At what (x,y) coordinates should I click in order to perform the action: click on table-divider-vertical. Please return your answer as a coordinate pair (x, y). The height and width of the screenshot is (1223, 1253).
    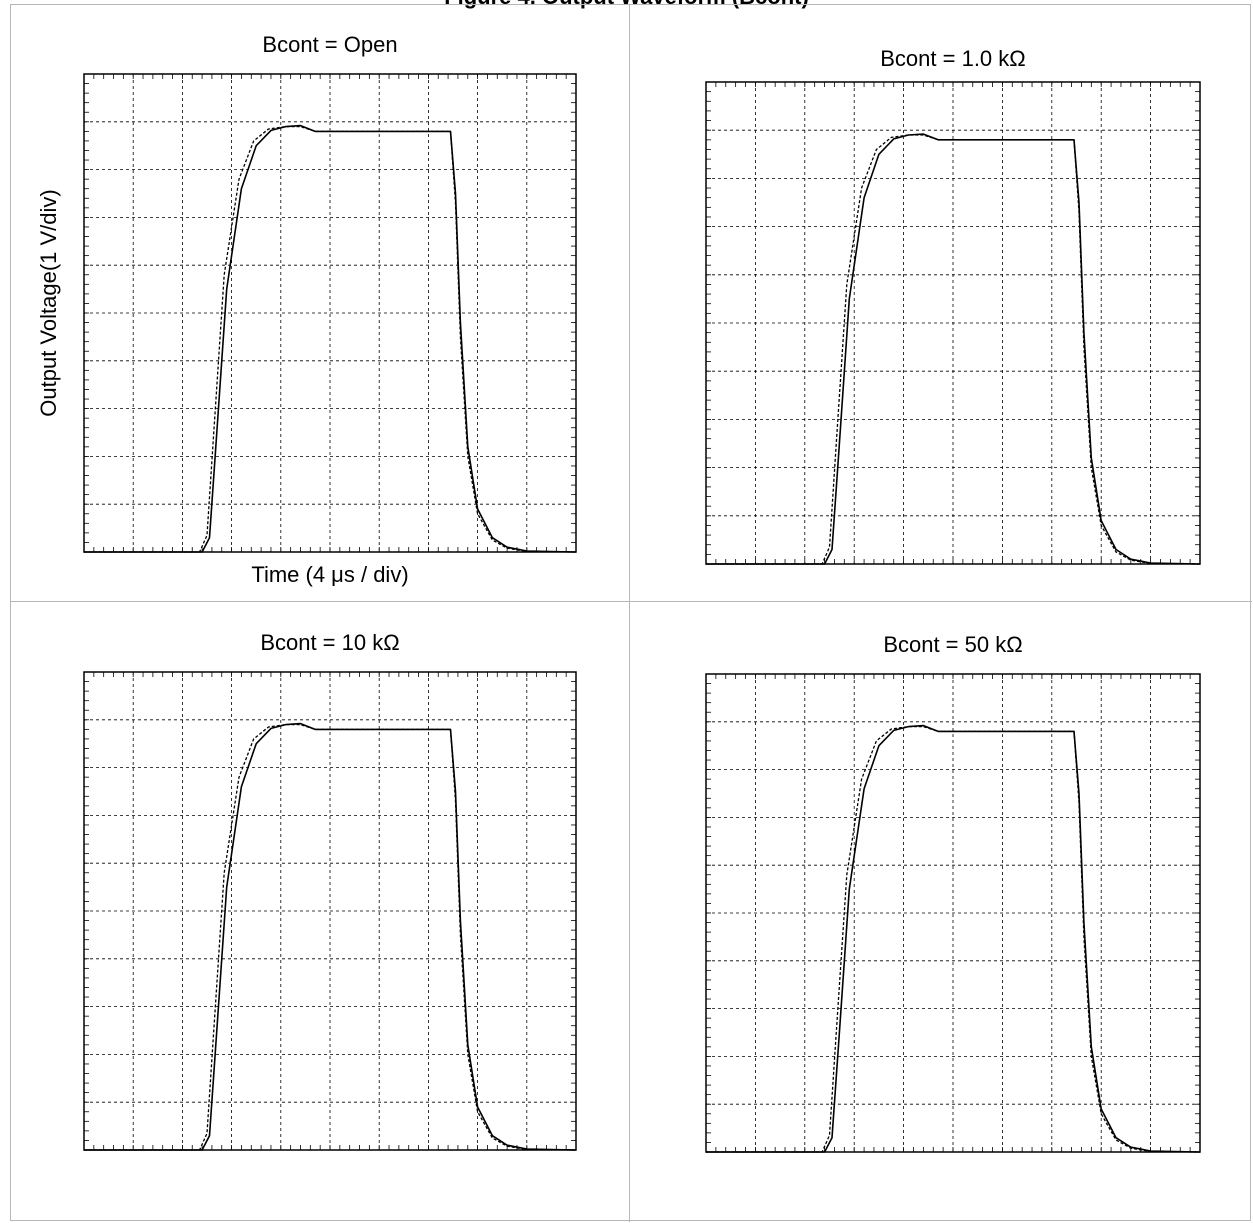
    Looking at the image, I should click on (629, 613).